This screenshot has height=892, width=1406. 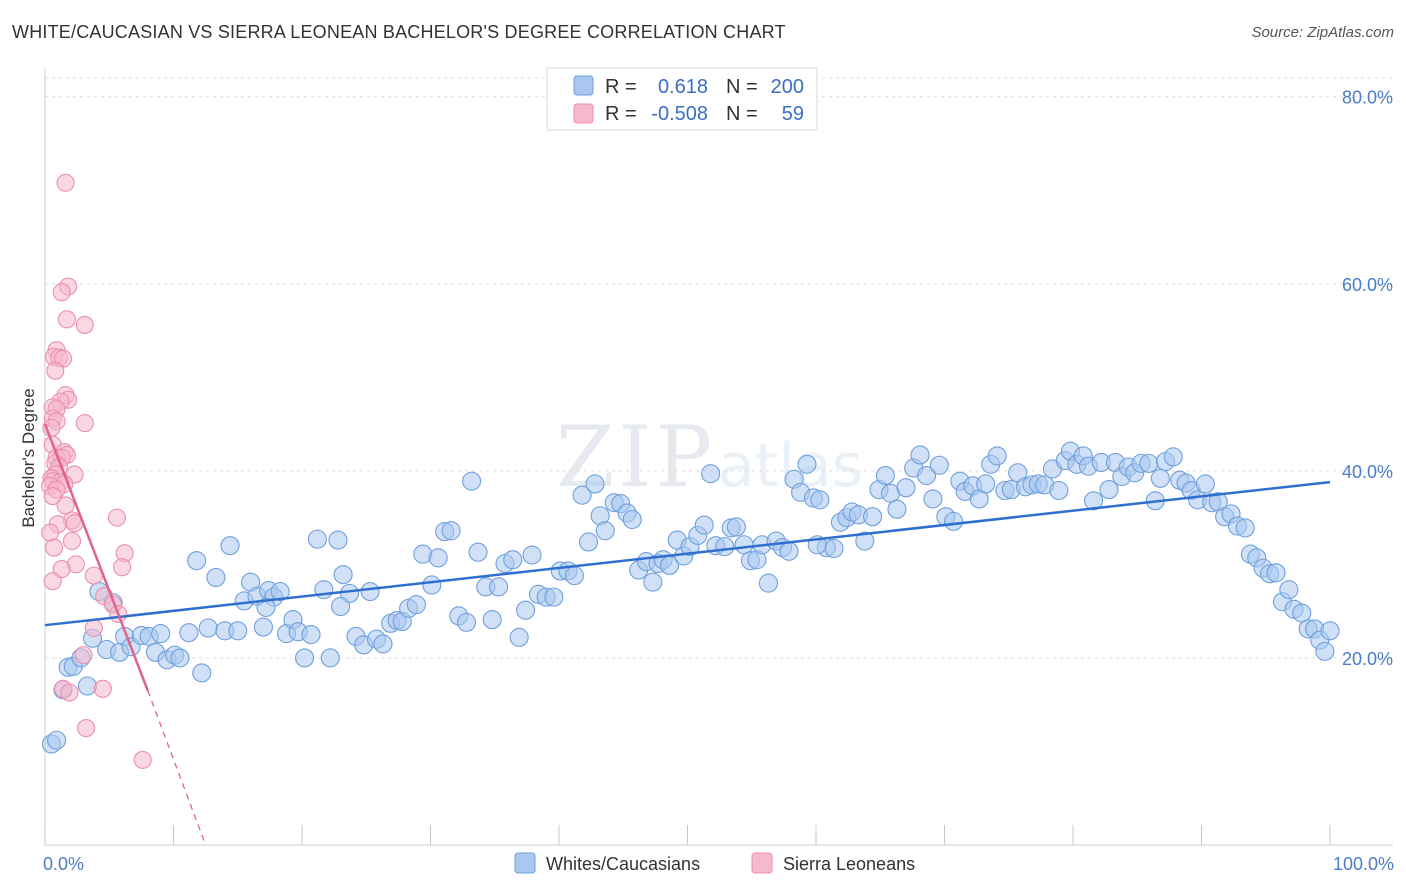 I want to click on x-tick-label-max: 100.0%, so click(x=1363, y=864).